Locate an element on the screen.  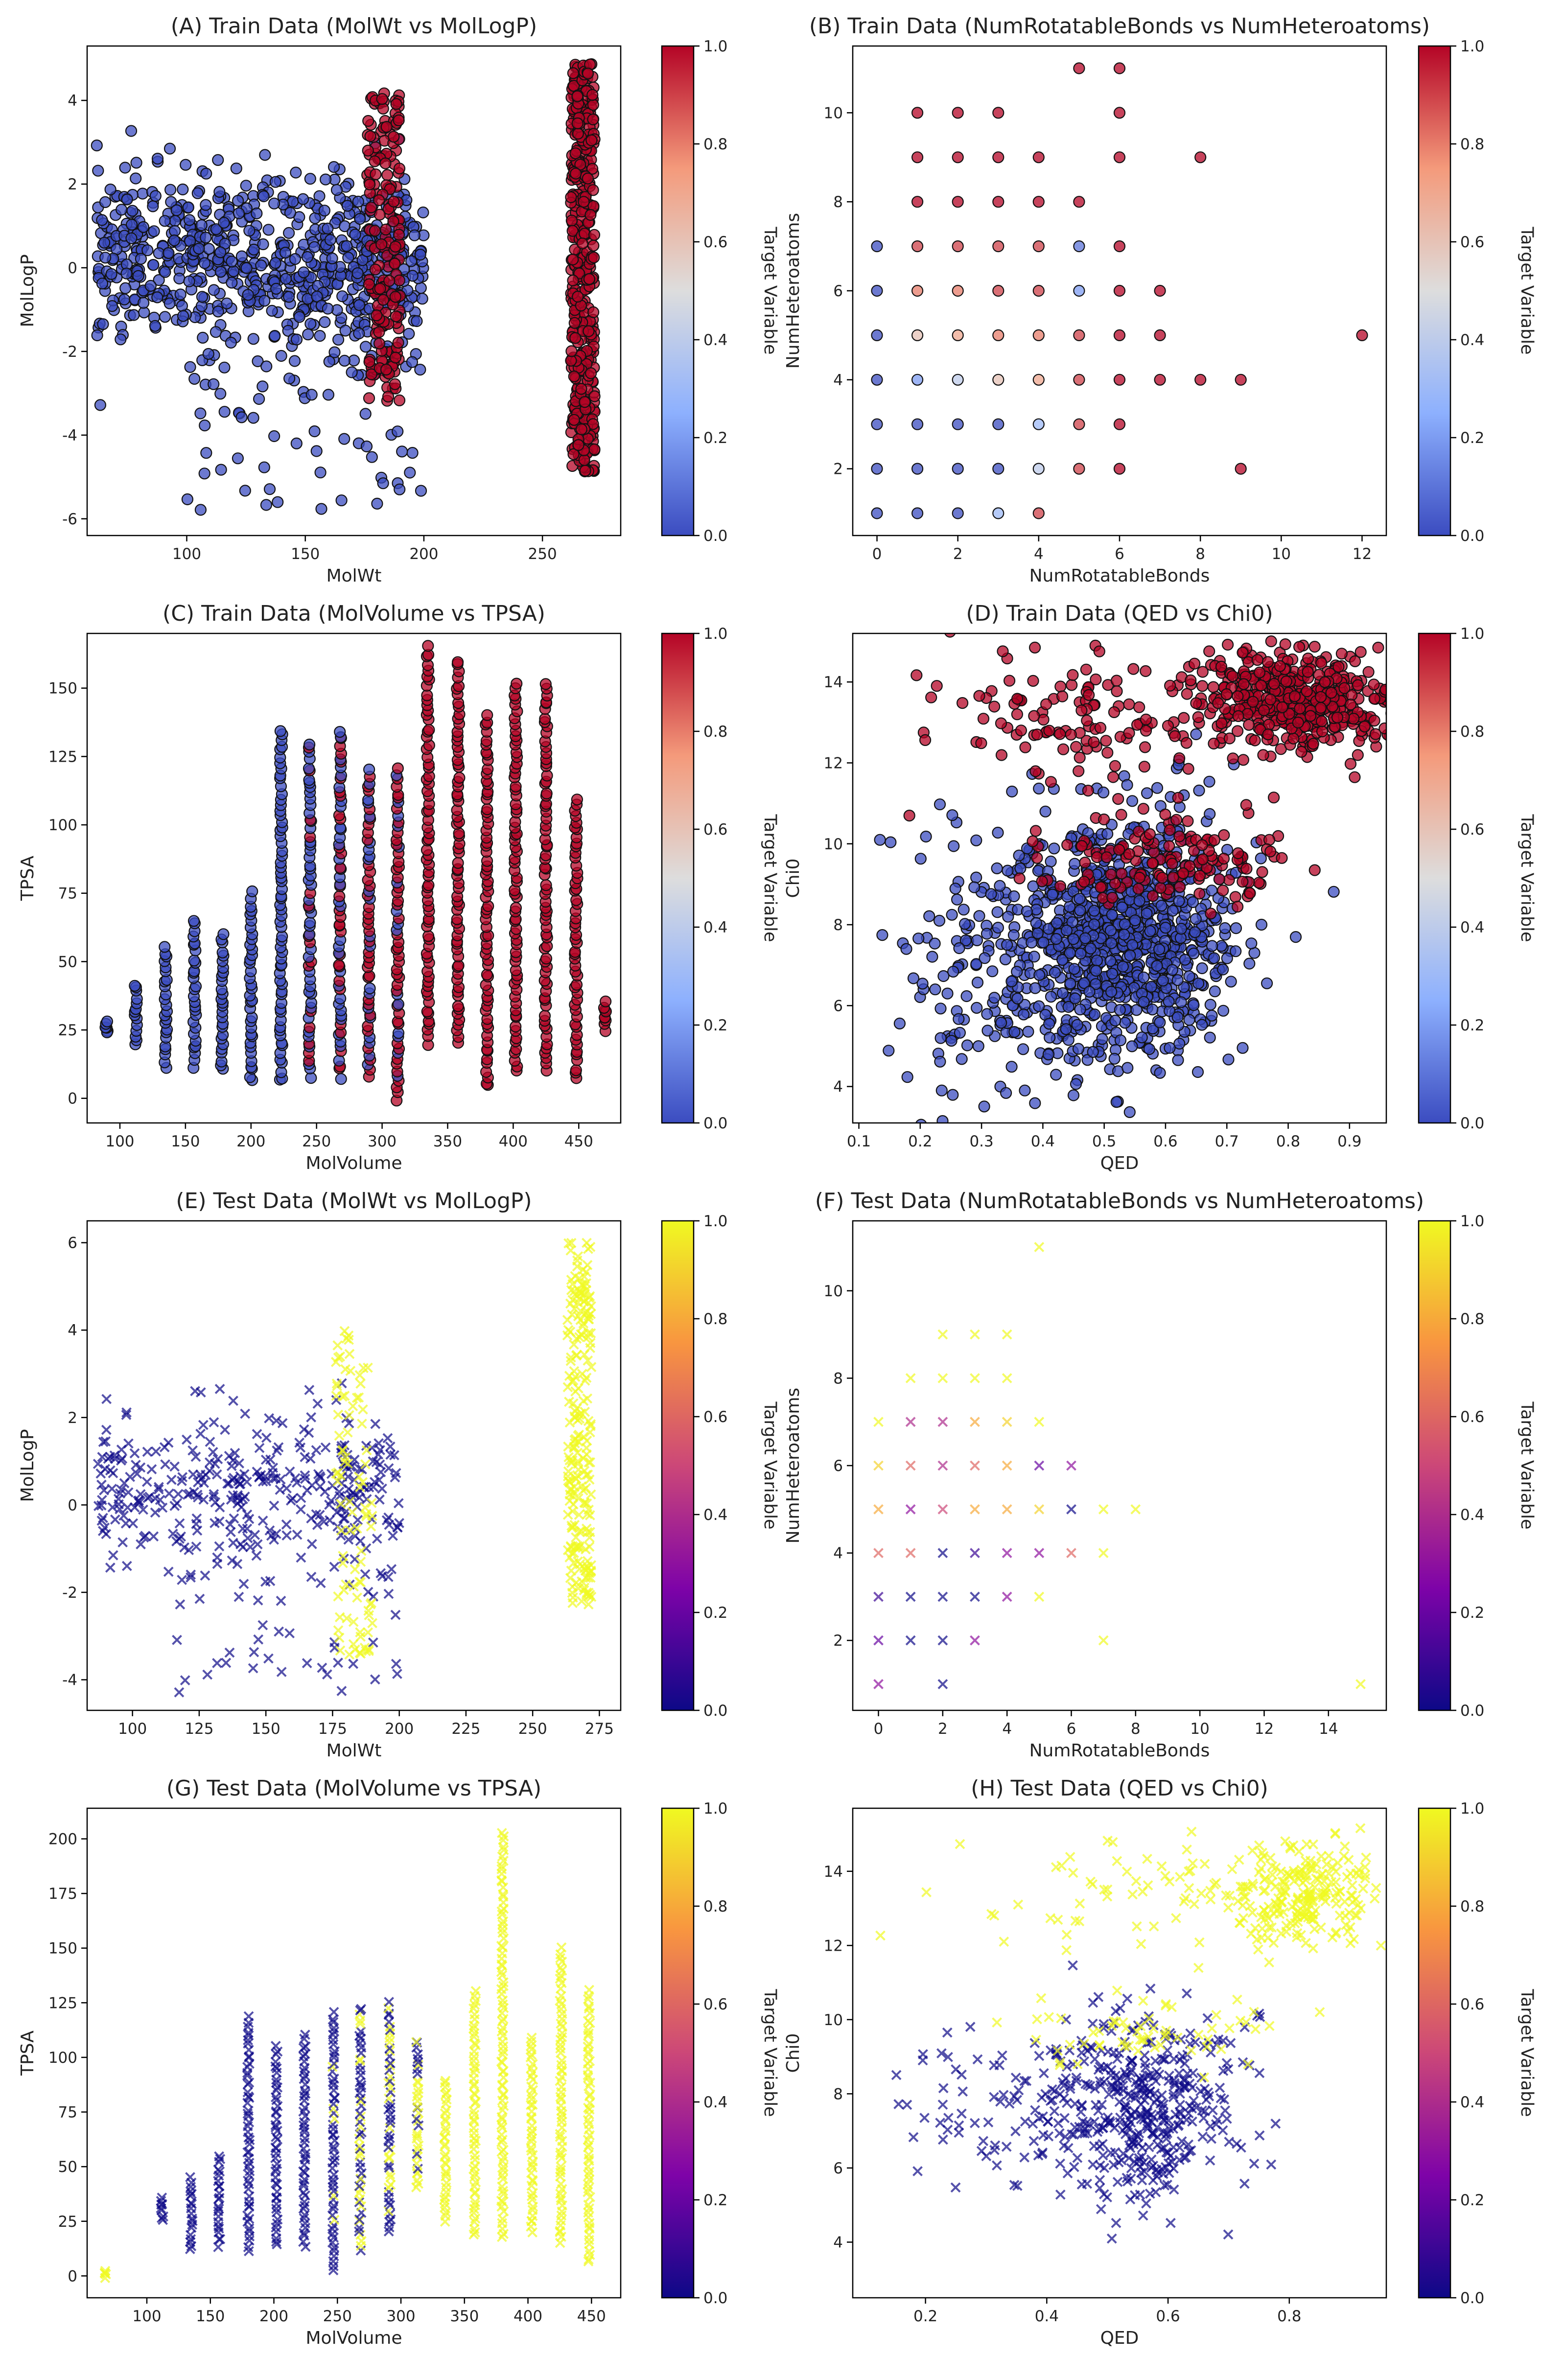
colorbar-tick-label: 0.8 is located at coordinates (1472, 732).